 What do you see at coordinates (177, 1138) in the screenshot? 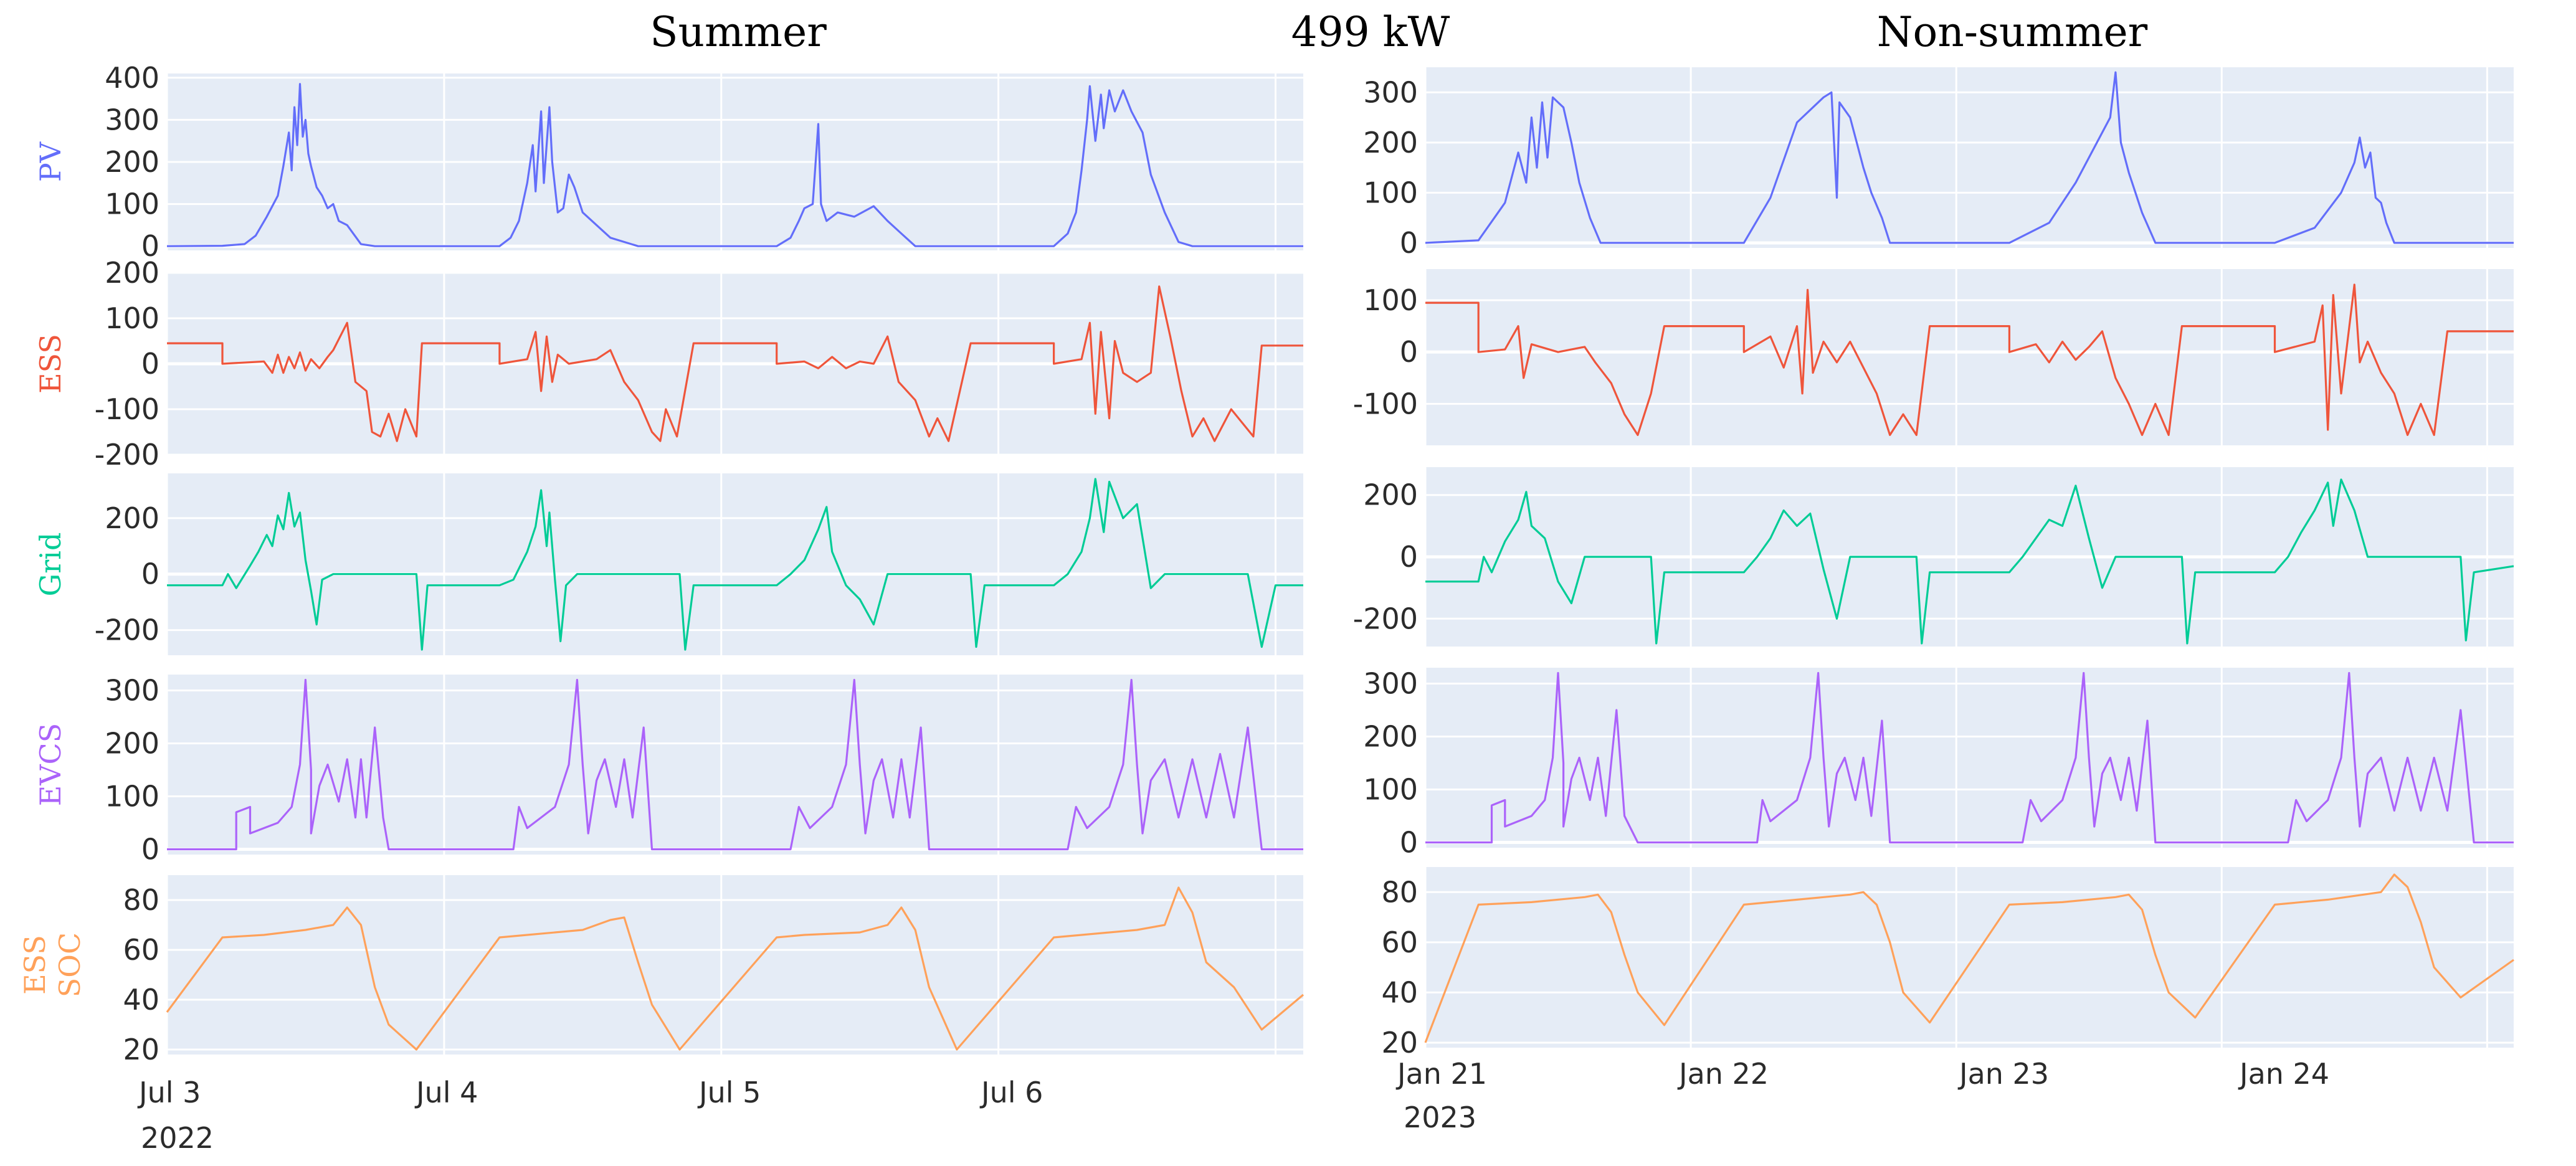
I see `x-year-label: 2022` at bounding box center [177, 1138].